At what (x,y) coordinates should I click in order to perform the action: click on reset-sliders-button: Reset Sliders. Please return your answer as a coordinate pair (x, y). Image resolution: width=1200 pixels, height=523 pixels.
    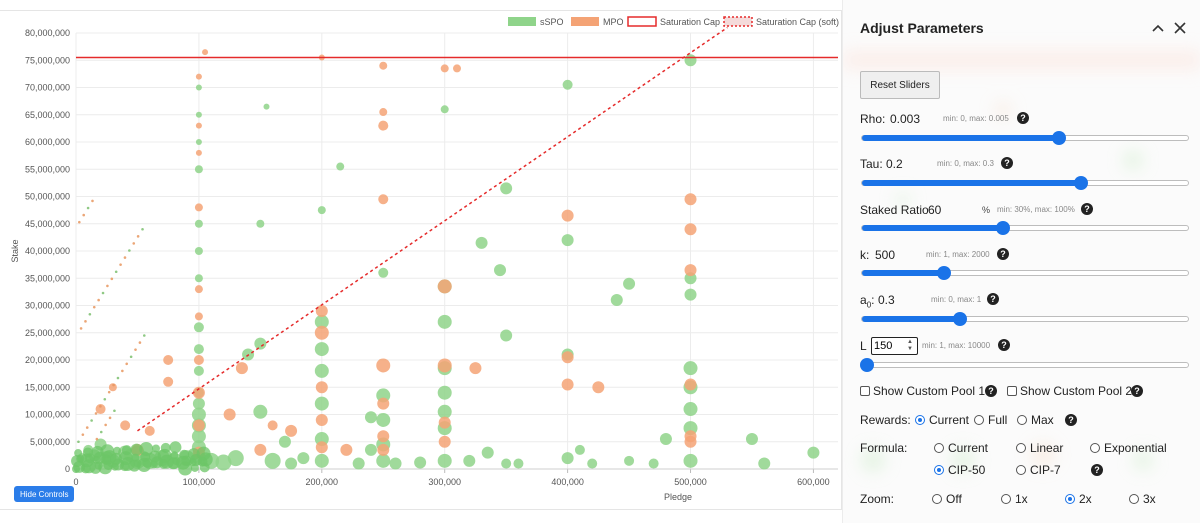
    Looking at the image, I should click on (900, 85).